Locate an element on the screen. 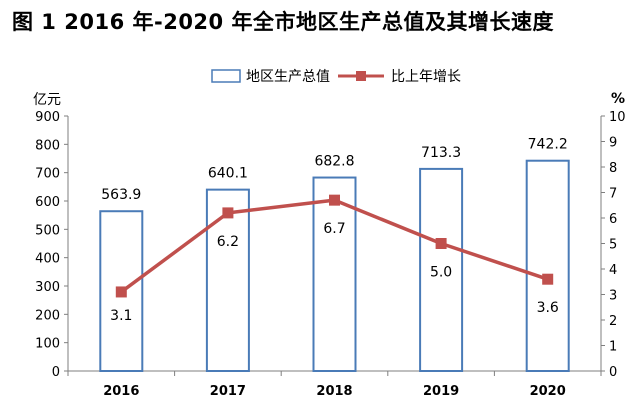 The height and width of the screenshot is (407, 643). right-tick-label: 7 is located at coordinates (613, 194).